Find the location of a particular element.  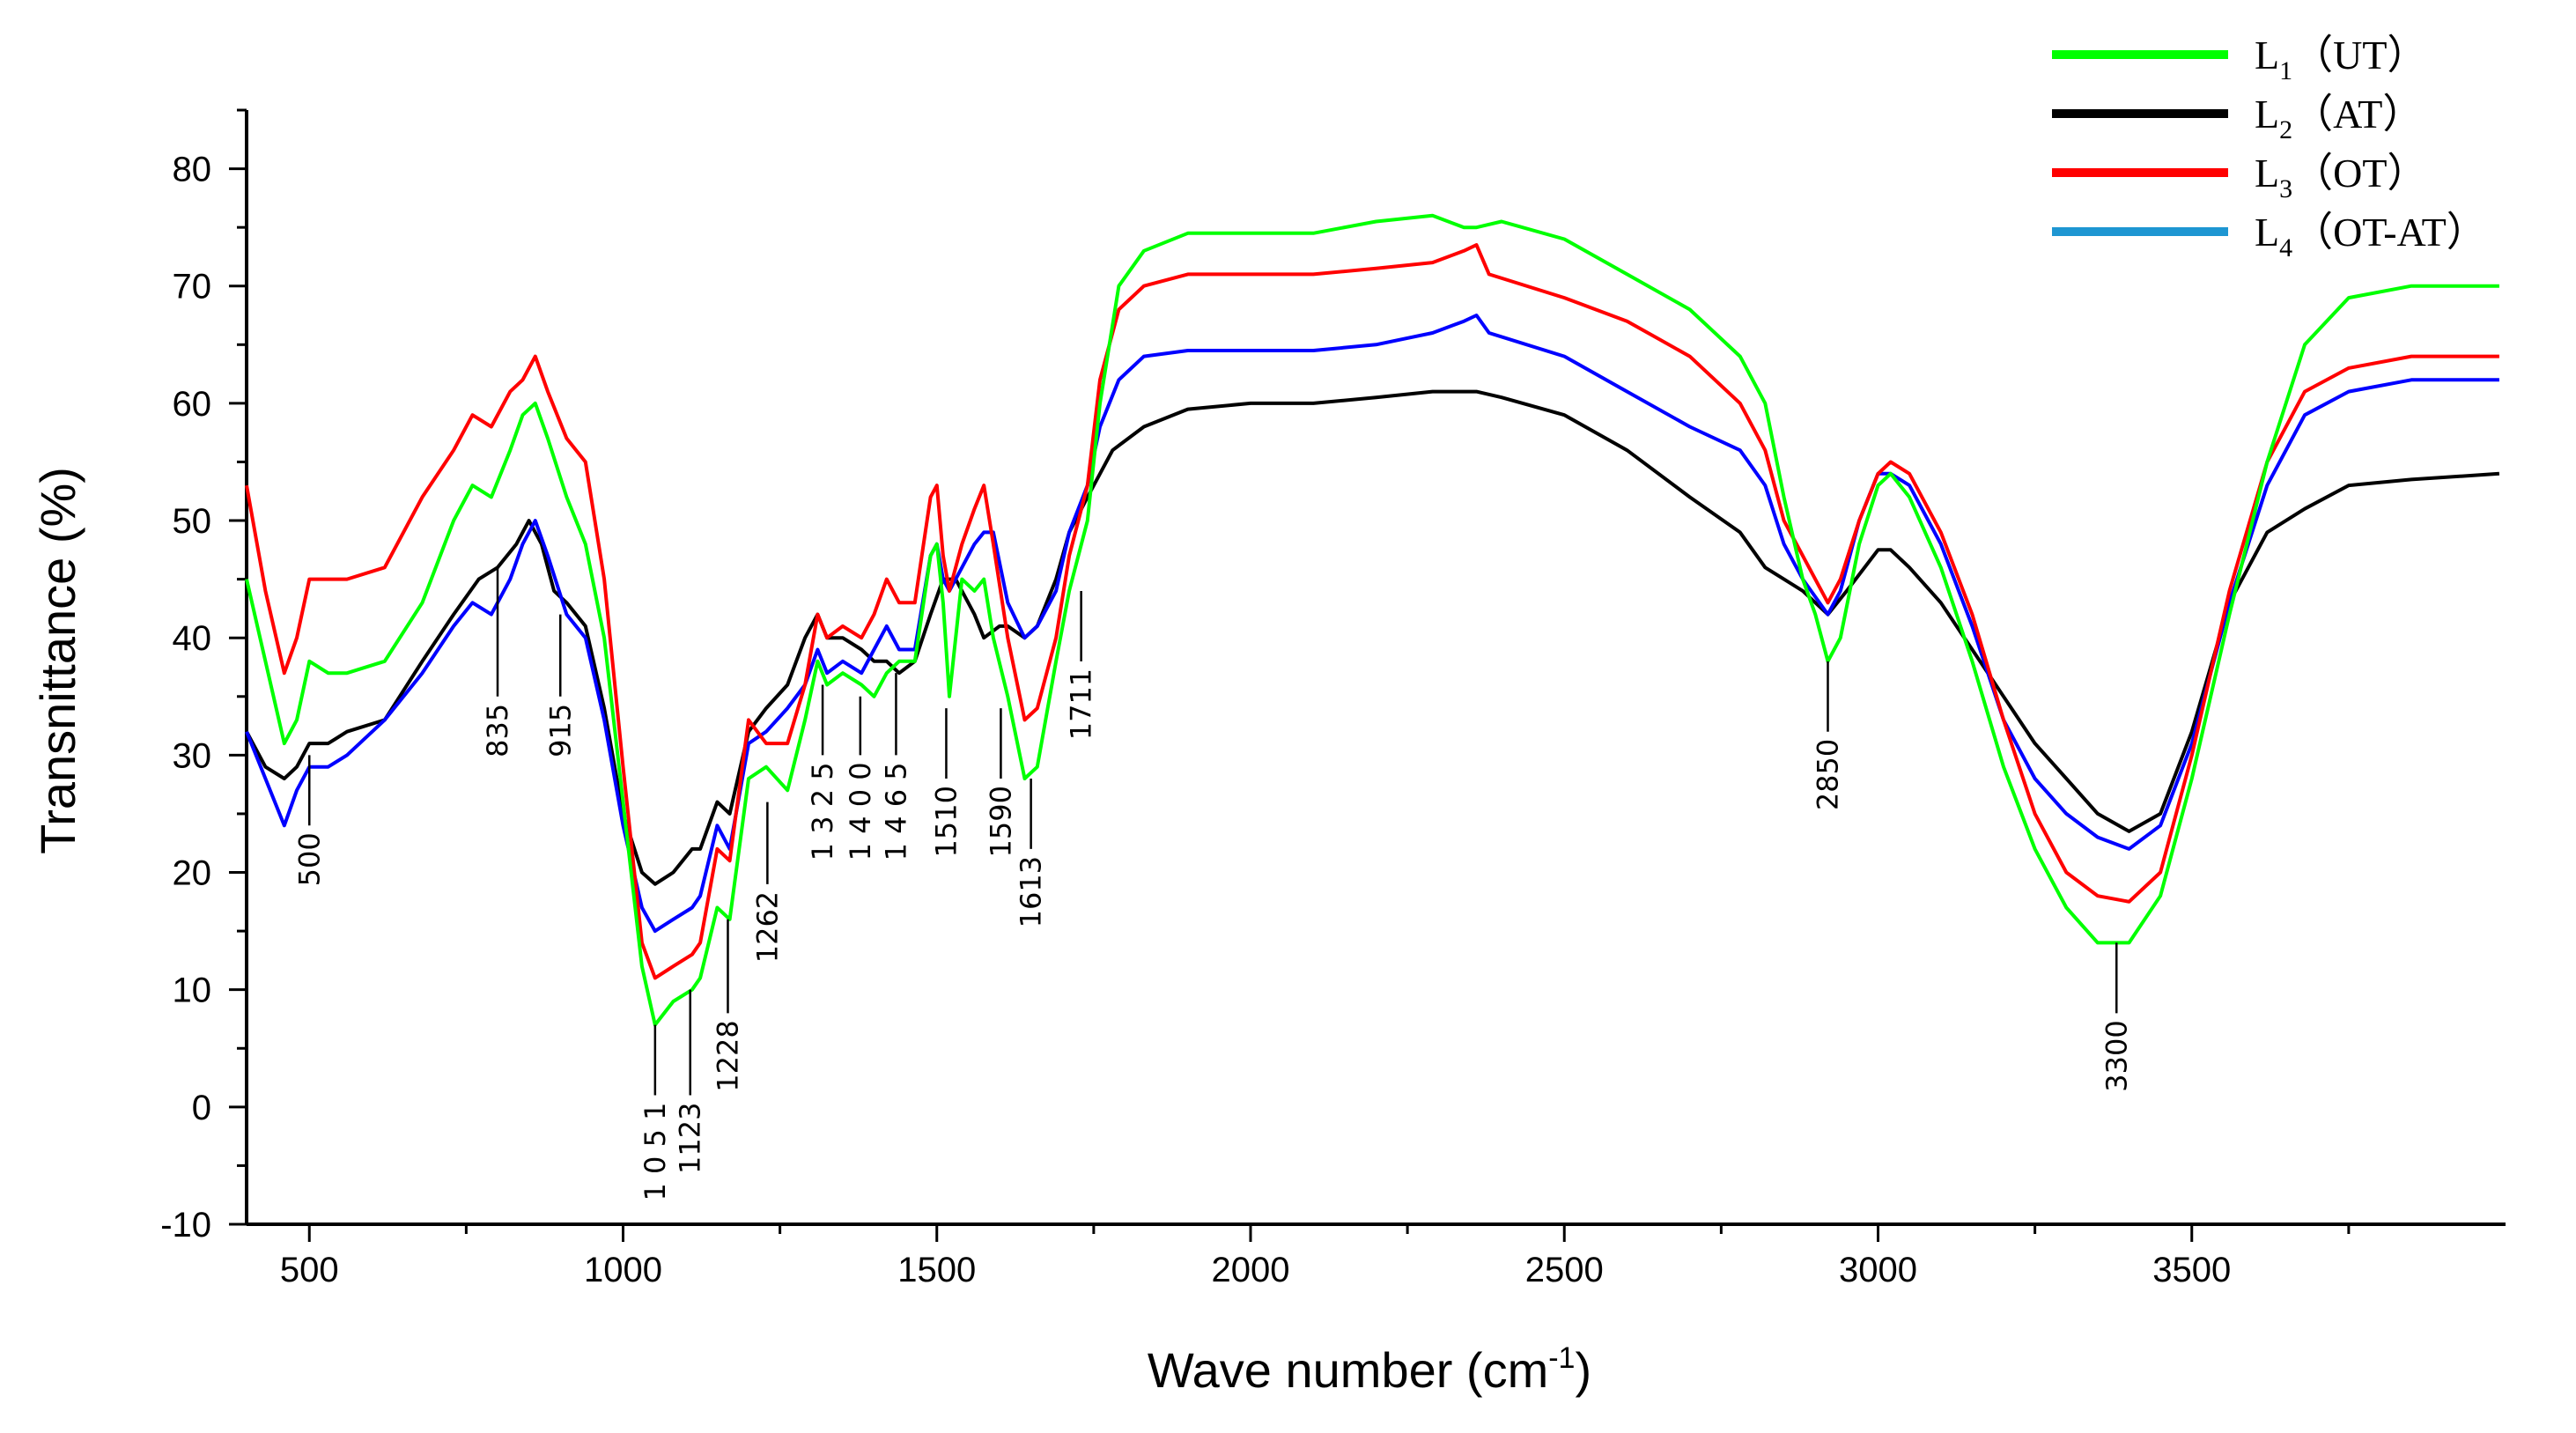

legend-label-4: L4（OT-AT） is located at coordinates (2371, 236).